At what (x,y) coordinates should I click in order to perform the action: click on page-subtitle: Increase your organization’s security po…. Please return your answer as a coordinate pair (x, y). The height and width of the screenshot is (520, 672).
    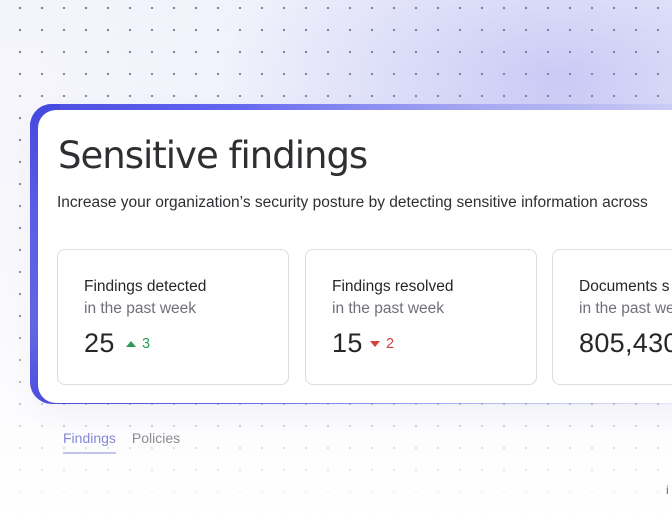
    Looking at the image, I should click on (352, 202).